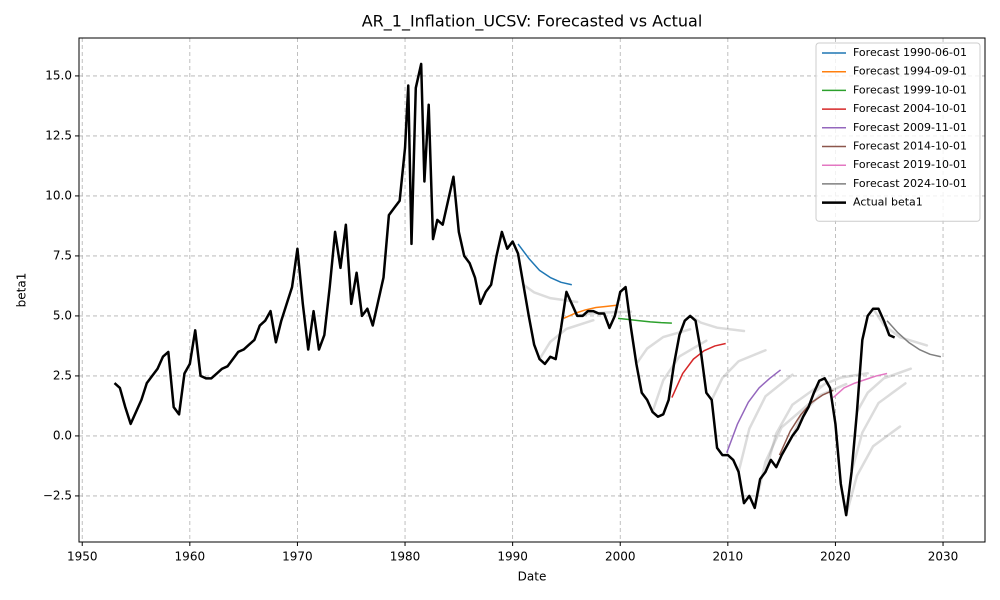 The image size is (1000, 600). Describe the element at coordinates (728, 557) in the screenshot. I see `x-tick-label: 2010` at that location.